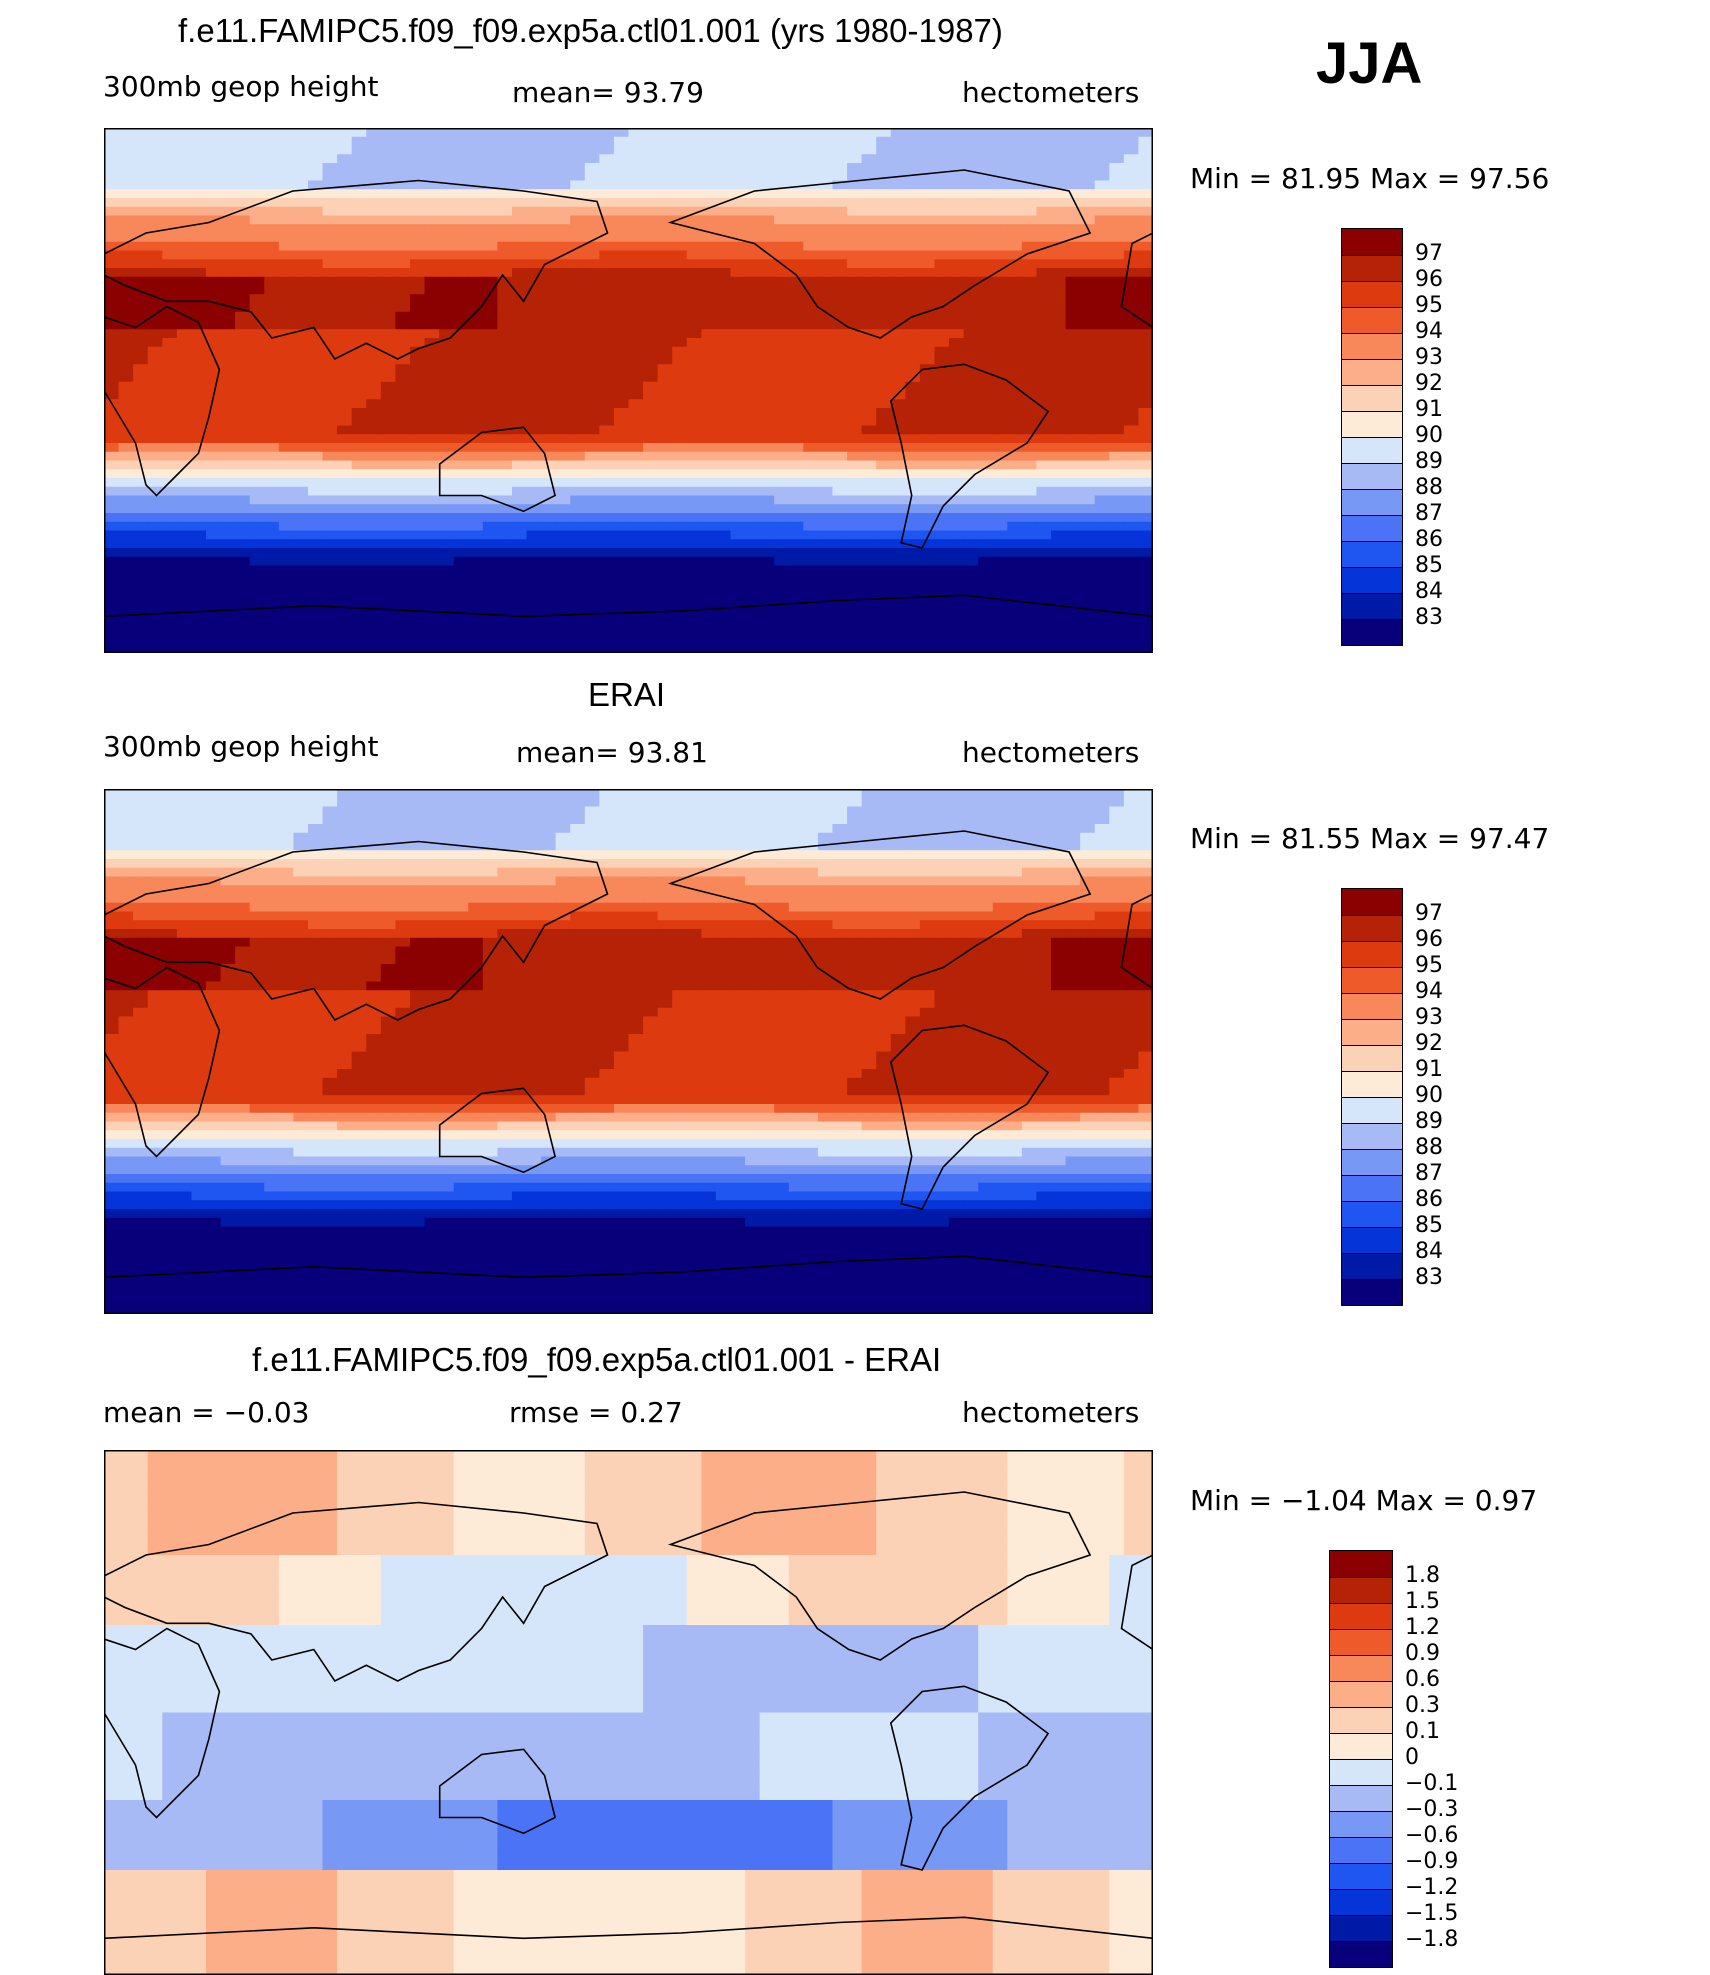  What do you see at coordinates (1429, 461) in the screenshot?
I see `colorbar-tick-label: 89` at bounding box center [1429, 461].